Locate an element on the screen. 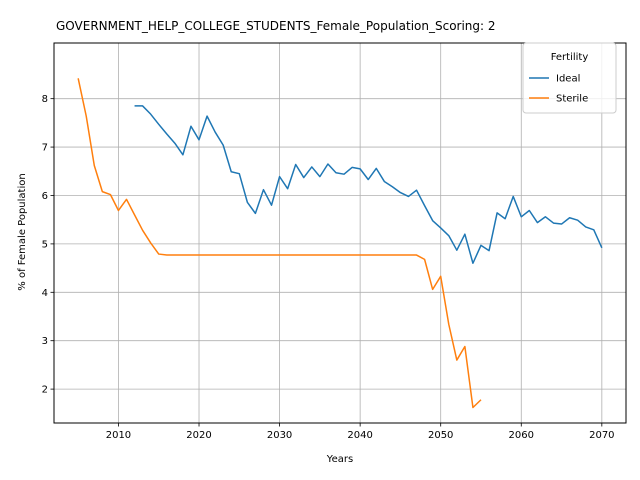 This screenshot has width=640, height=480. legend-label-sterile: Sterile is located at coordinates (572, 99).